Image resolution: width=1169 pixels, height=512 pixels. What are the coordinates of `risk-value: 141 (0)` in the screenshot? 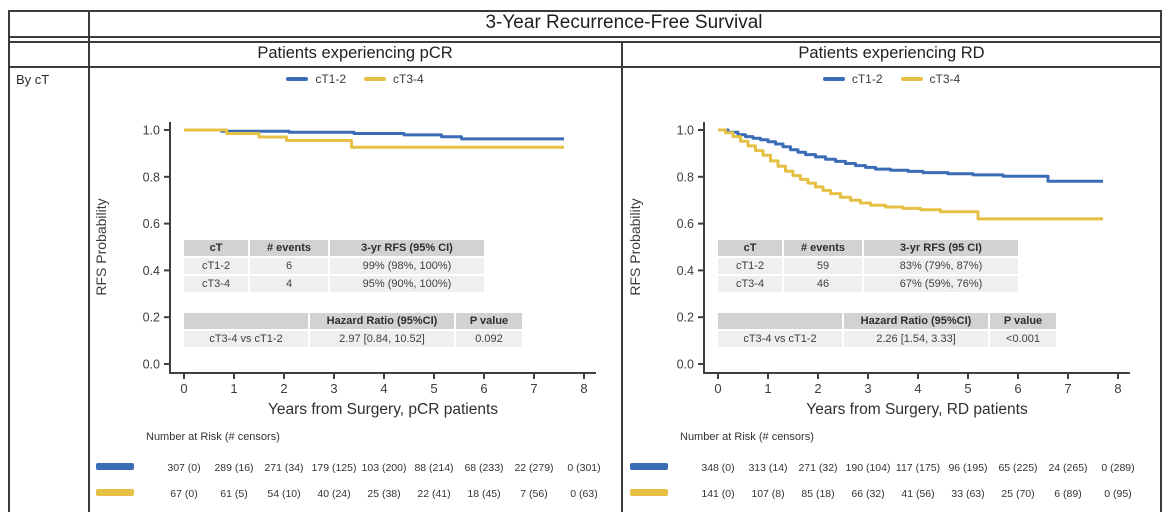 It's located at (718, 494).